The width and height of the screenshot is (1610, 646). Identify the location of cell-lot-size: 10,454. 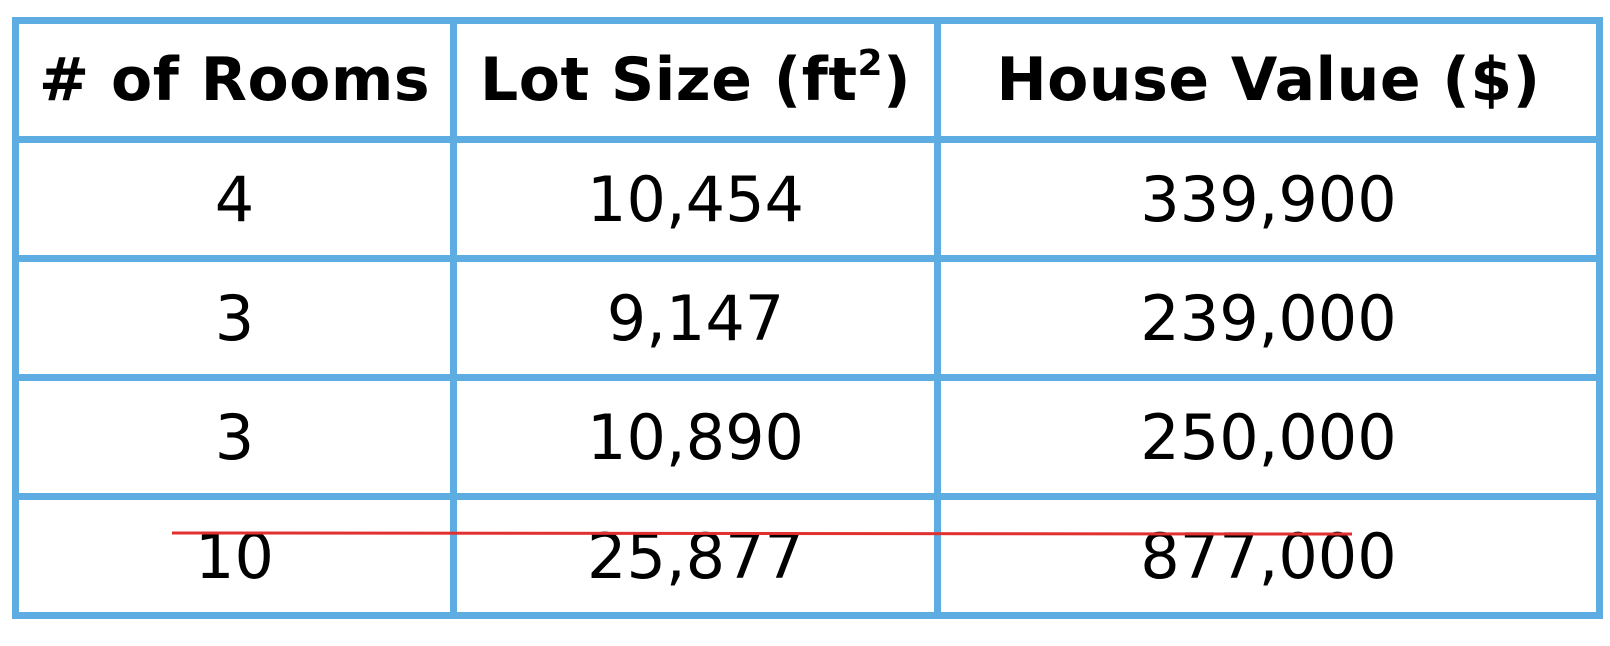
(695, 199).